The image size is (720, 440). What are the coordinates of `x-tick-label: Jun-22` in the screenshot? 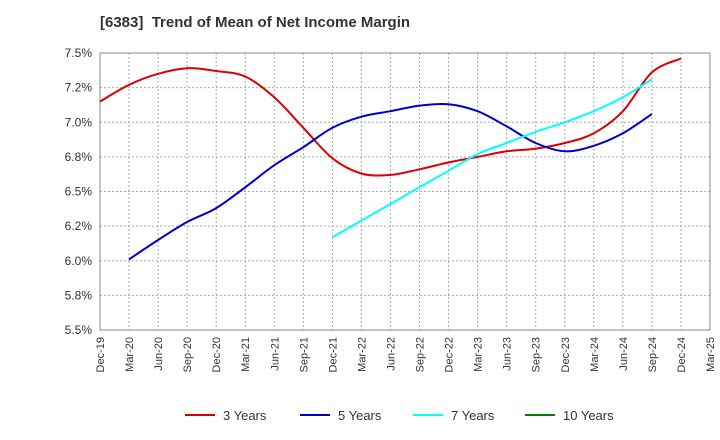 It's located at (391, 354).